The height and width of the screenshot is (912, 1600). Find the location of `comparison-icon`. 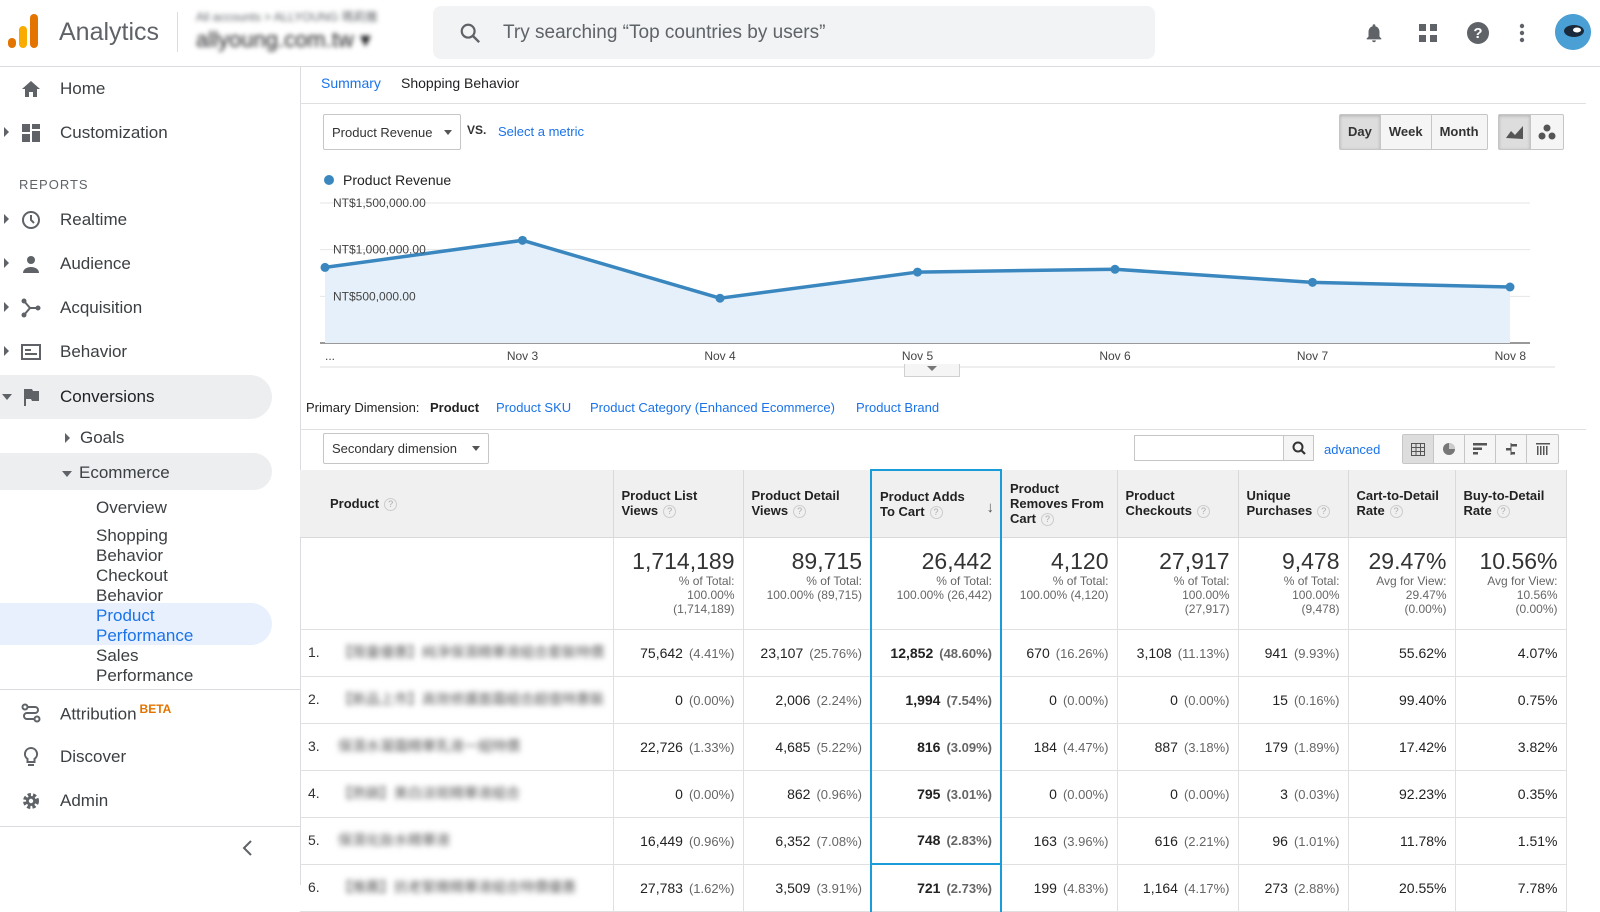

comparison-icon is located at coordinates (1511, 449).